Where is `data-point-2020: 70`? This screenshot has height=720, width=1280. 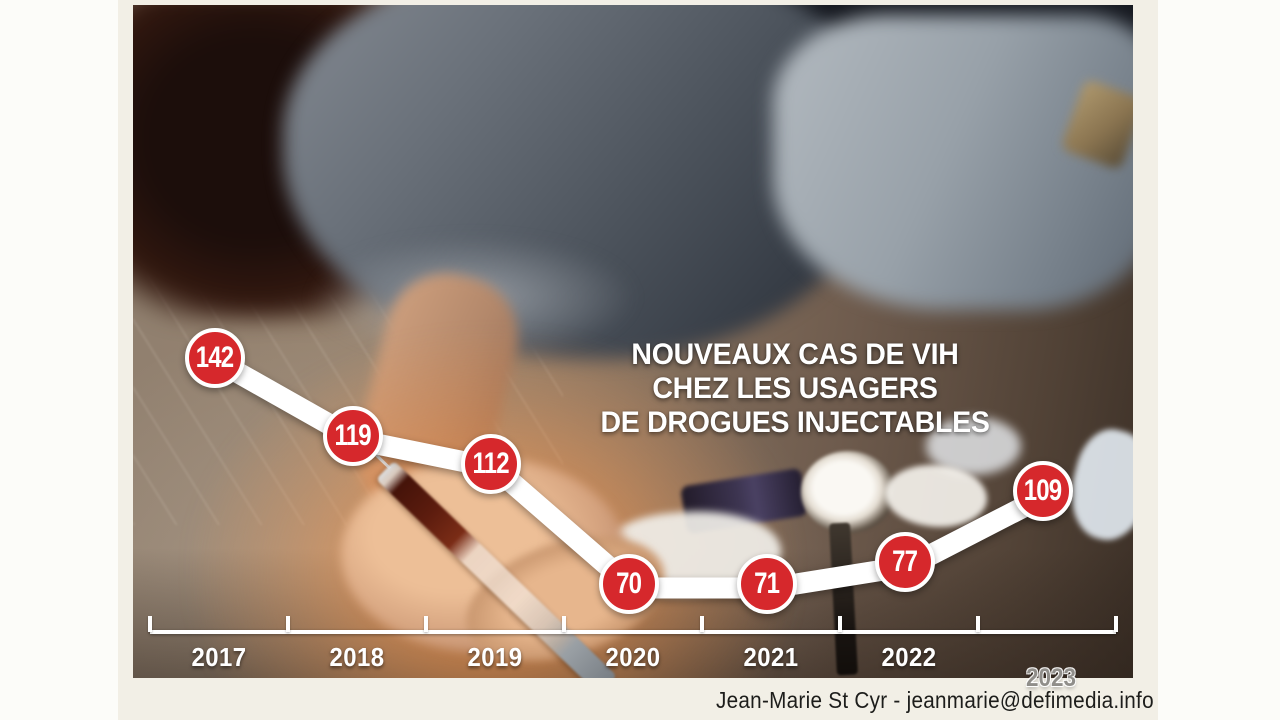
data-point-2020: 70 is located at coordinates (629, 584).